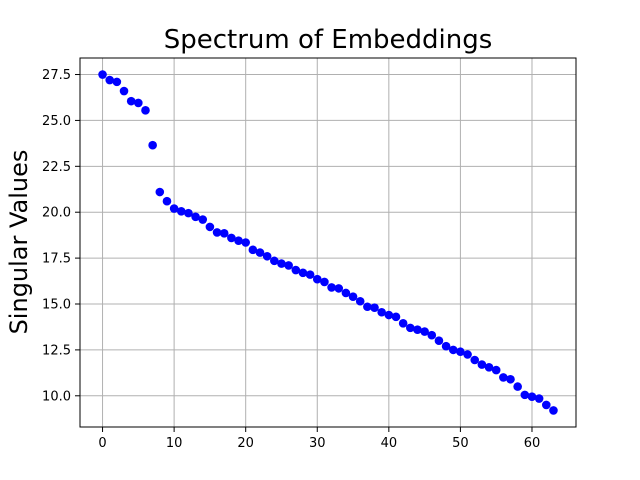 The height and width of the screenshot is (480, 640). Describe the element at coordinates (19, 242) in the screenshot. I see `y-axis-label: Singular Values` at that location.